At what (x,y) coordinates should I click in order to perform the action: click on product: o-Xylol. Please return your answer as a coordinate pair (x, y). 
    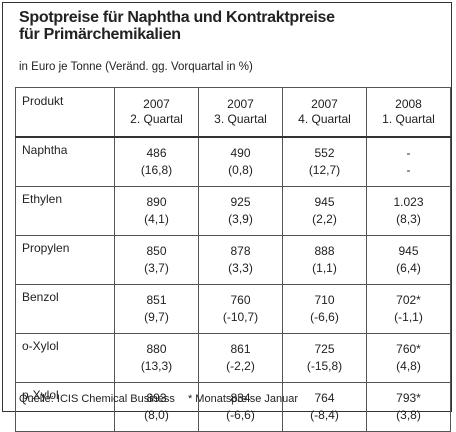
    Looking at the image, I should click on (65, 358).